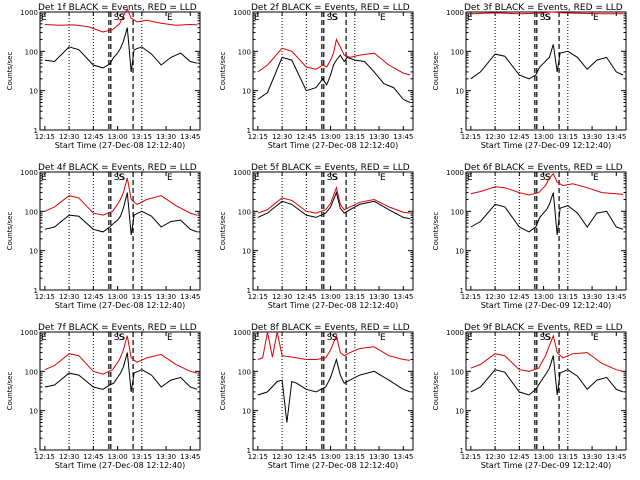 This screenshot has width=640, height=480. What do you see at coordinates (330, 328) in the screenshot?
I see `chart-title: Det 8f BLACK = Events, RED = LLD` at bounding box center [330, 328].